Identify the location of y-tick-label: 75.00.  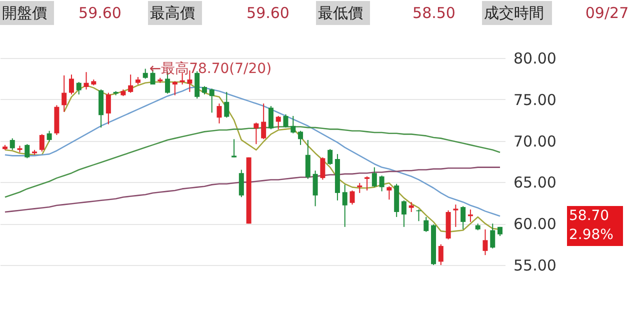
(535, 99).